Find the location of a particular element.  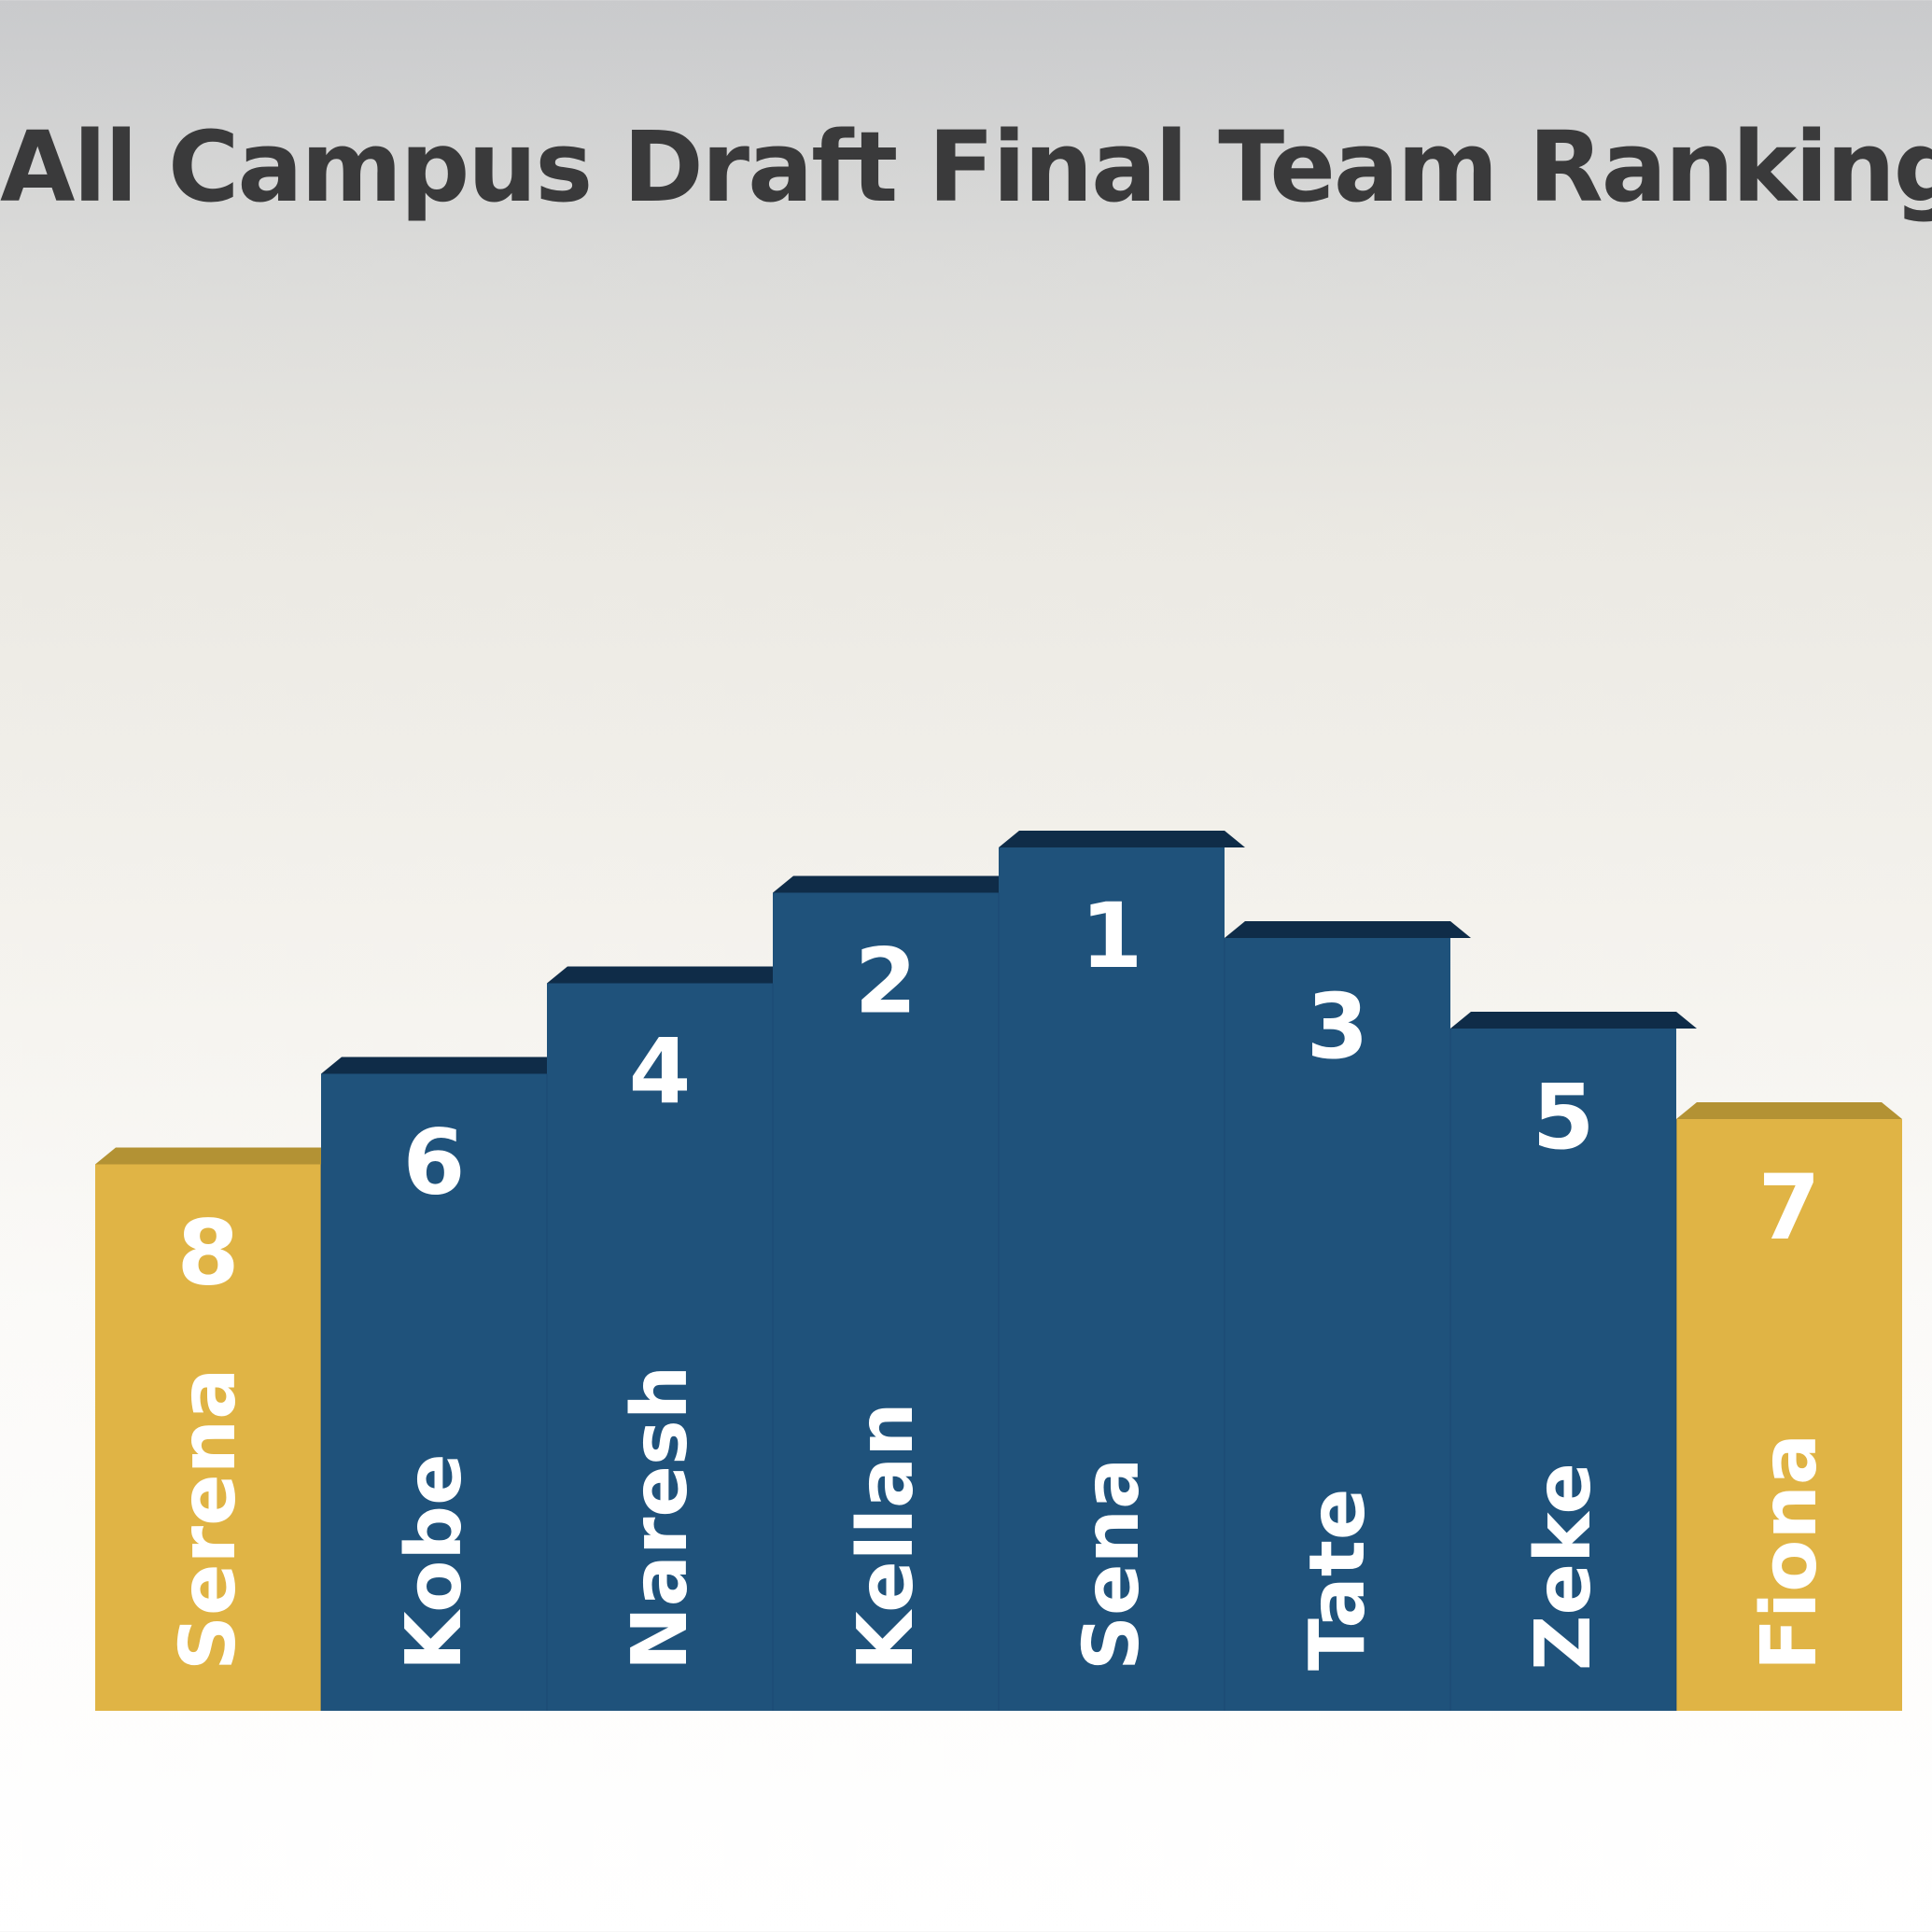

bar-top-tate is located at coordinates (1348, 929).